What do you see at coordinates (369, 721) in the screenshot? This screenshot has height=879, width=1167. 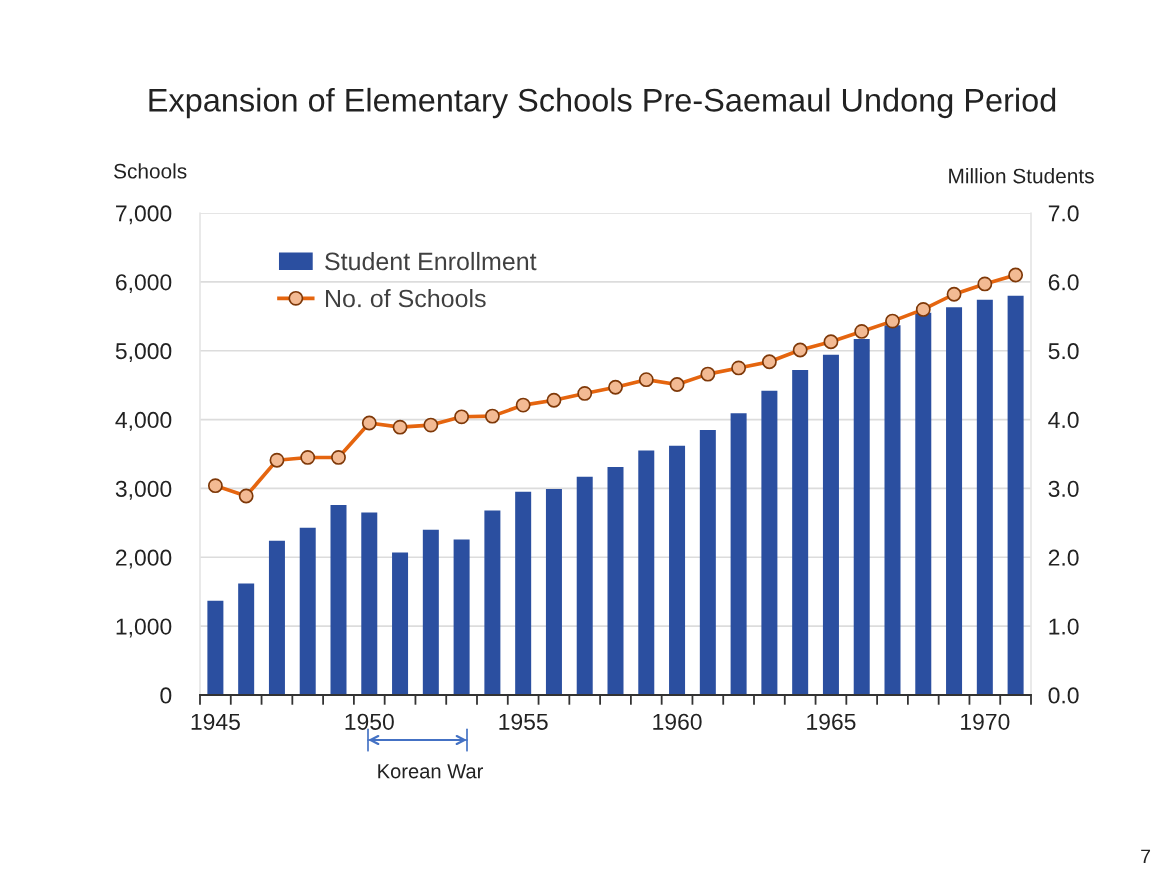 I see `x-tick-label: 1950` at bounding box center [369, 721].